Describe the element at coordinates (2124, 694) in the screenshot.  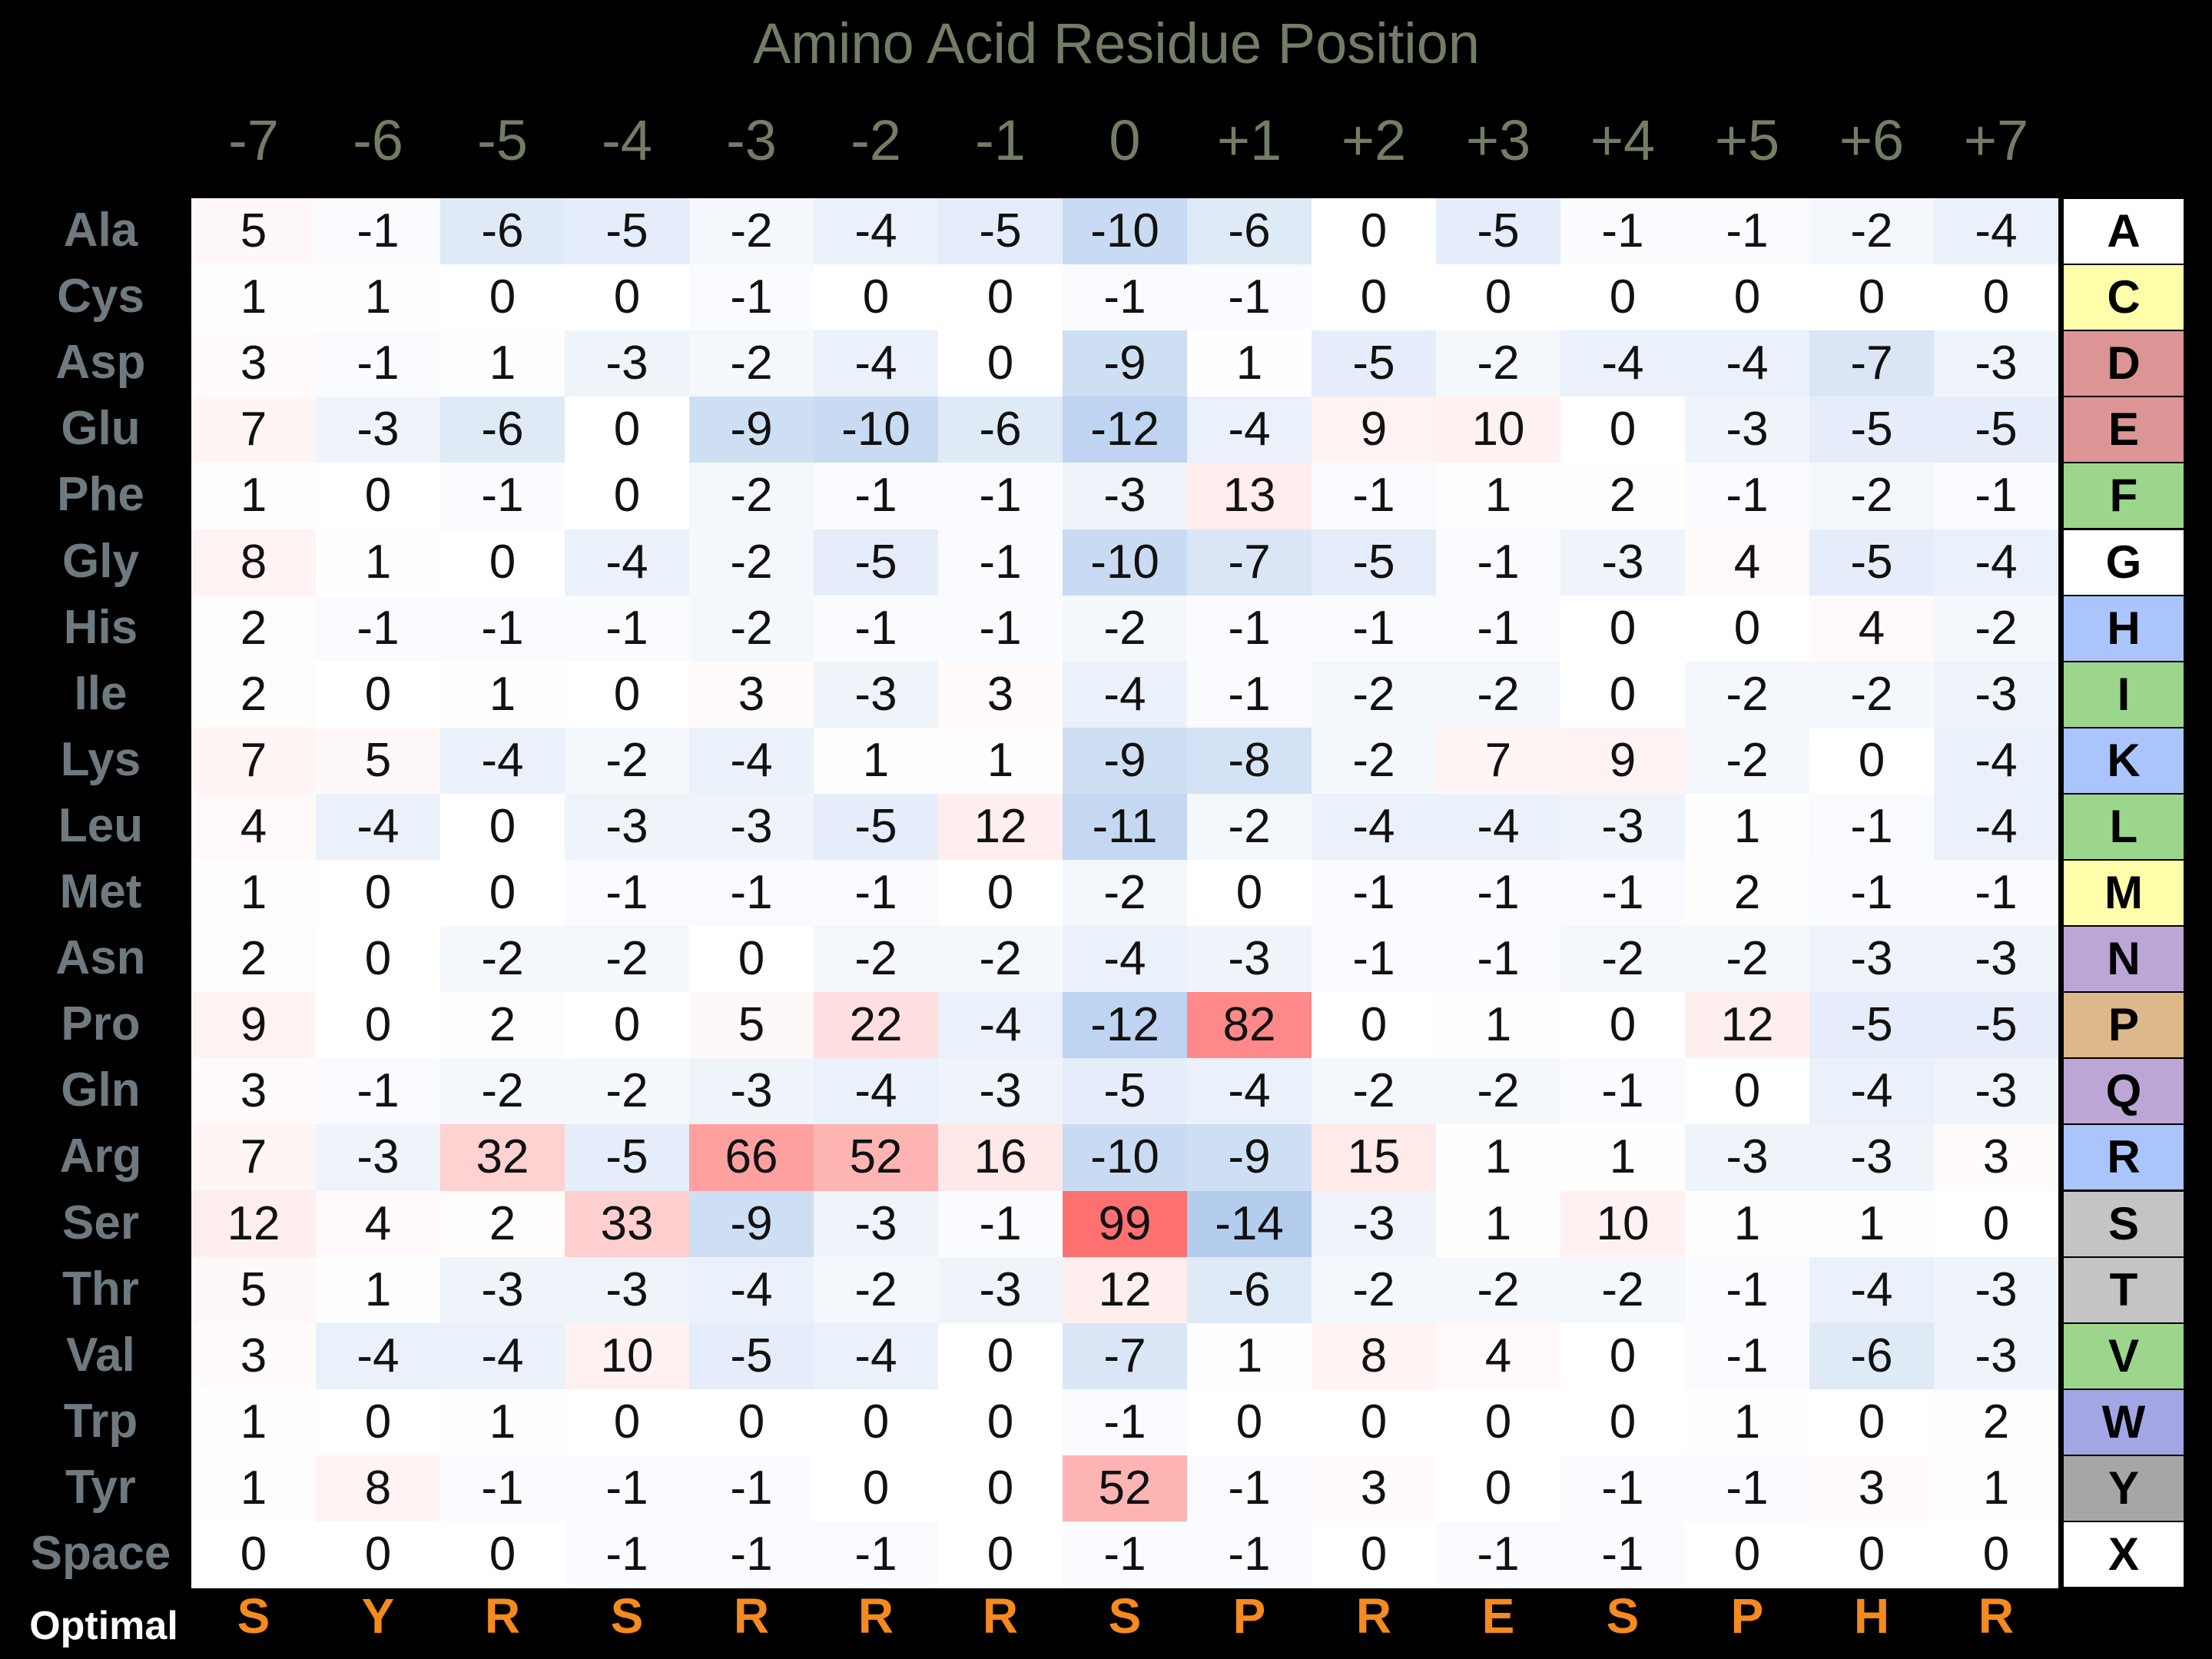
I see `amino-acid-code: I` at that location.